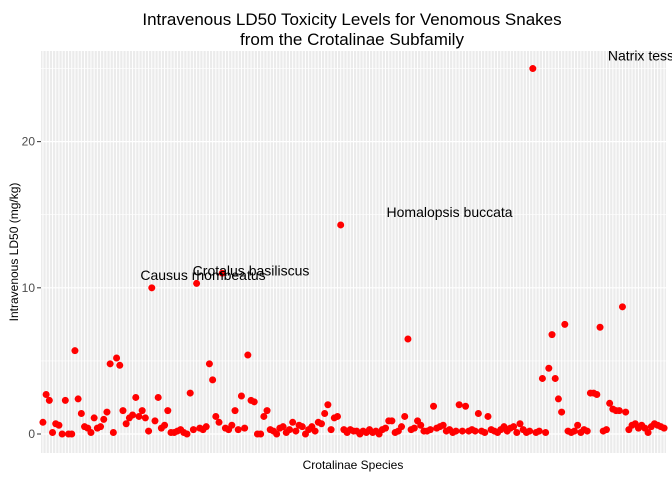 Image resolution: width=672 pixels, height=480 pixels. I want to click on point-annotation: Causus rhombeatus, so click(202, 275).